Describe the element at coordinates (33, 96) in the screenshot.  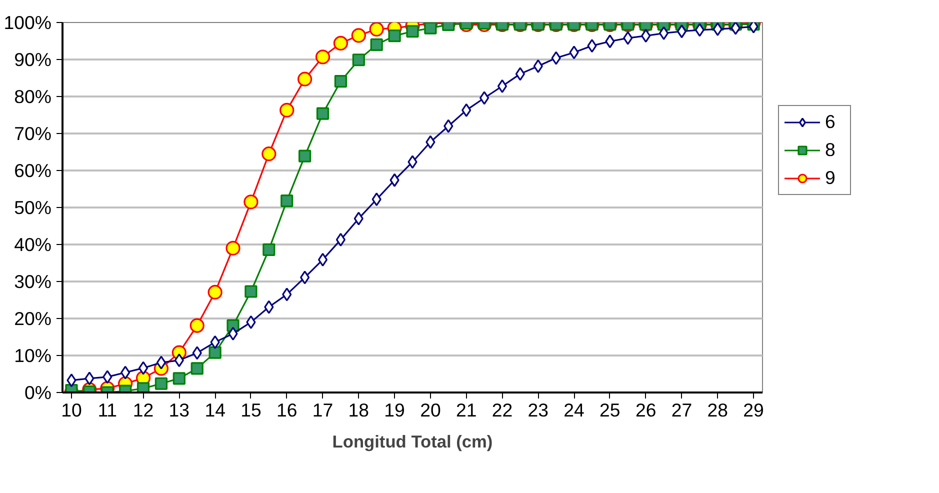
I see `y-tick-label: 80%` at that location.